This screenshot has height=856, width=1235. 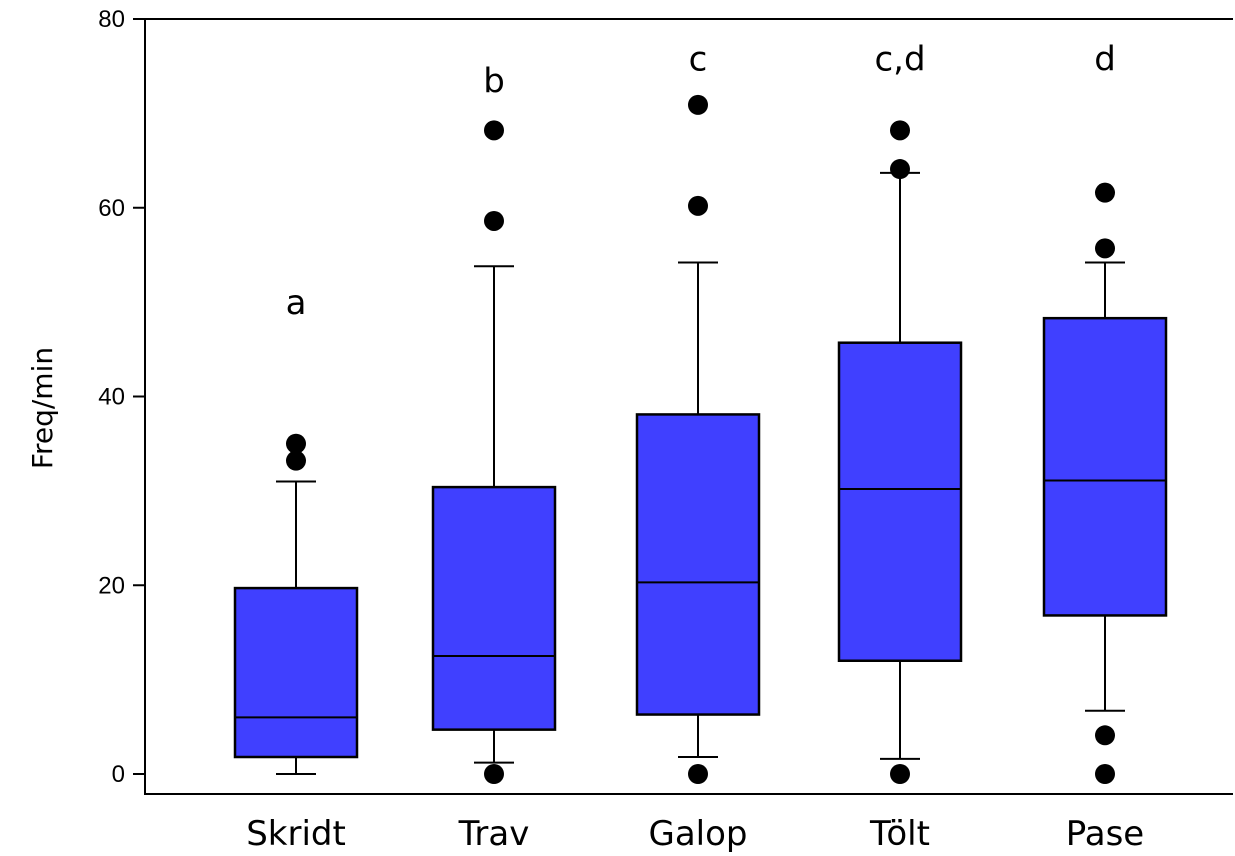 I want to click on box-trav, so click(x=494, y=608).